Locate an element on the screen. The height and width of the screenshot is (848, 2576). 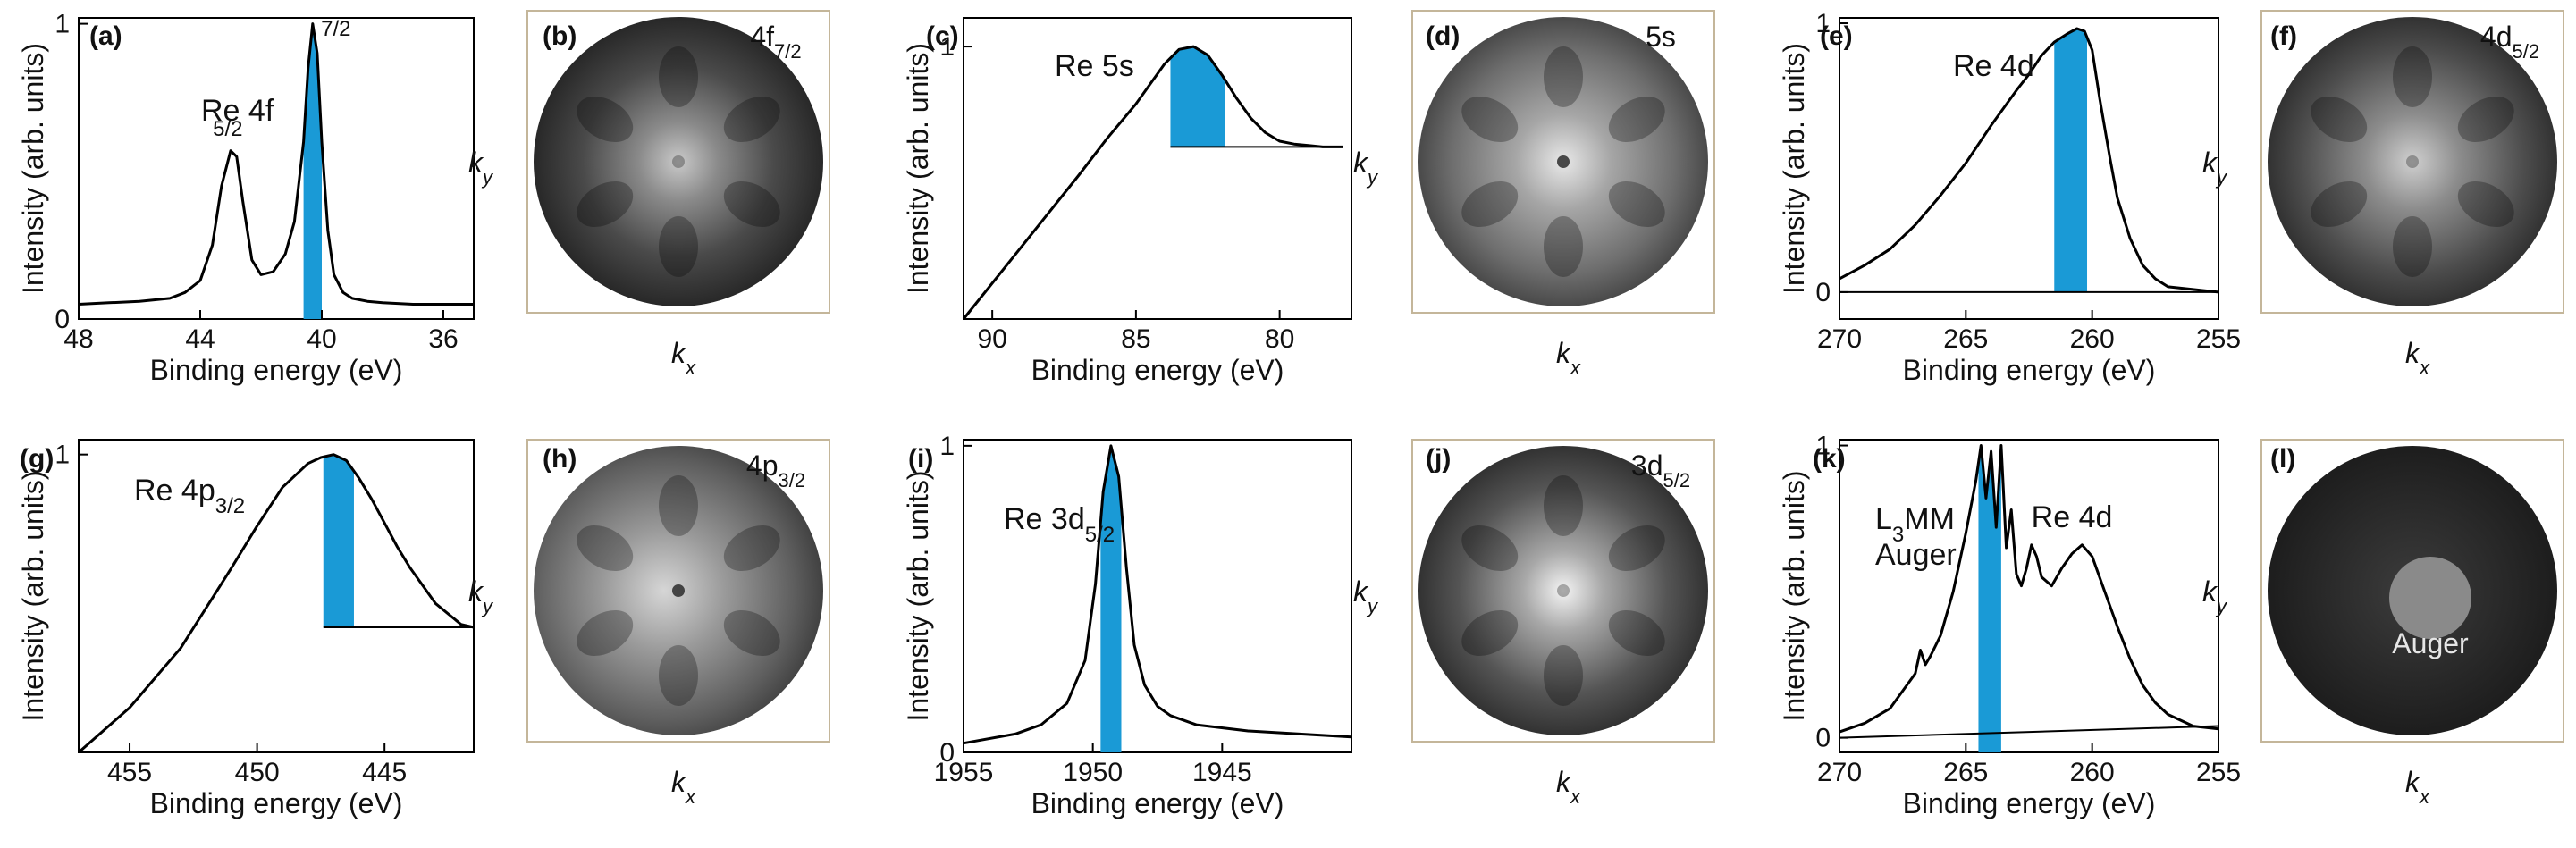
panel-label: (e) is located at coordinates (1837, 36).